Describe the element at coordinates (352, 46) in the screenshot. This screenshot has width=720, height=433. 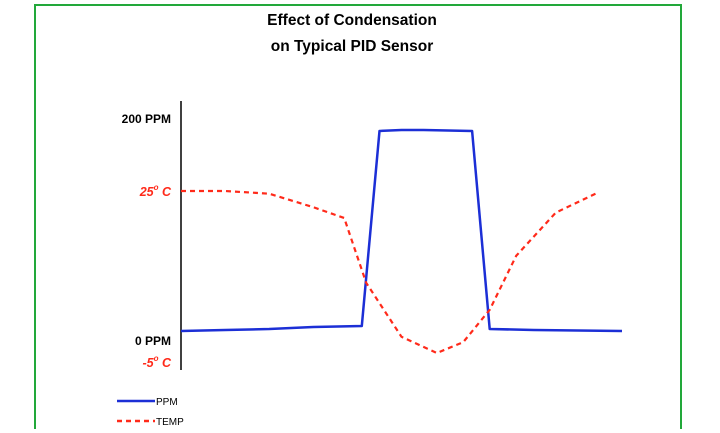
I see `chart-title-line2: on Typical PID Sensor` at that location.